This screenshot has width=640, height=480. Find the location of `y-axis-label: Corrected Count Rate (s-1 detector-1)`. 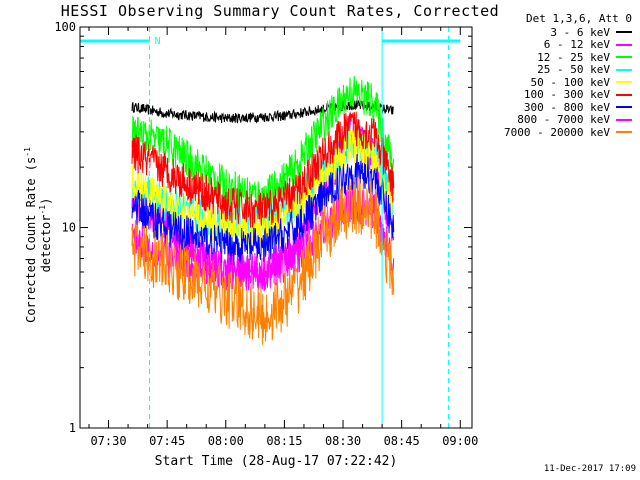

y-axis-label: Corrected Count Rate (s-1 detector-1) is located at coordinates (38, 235).